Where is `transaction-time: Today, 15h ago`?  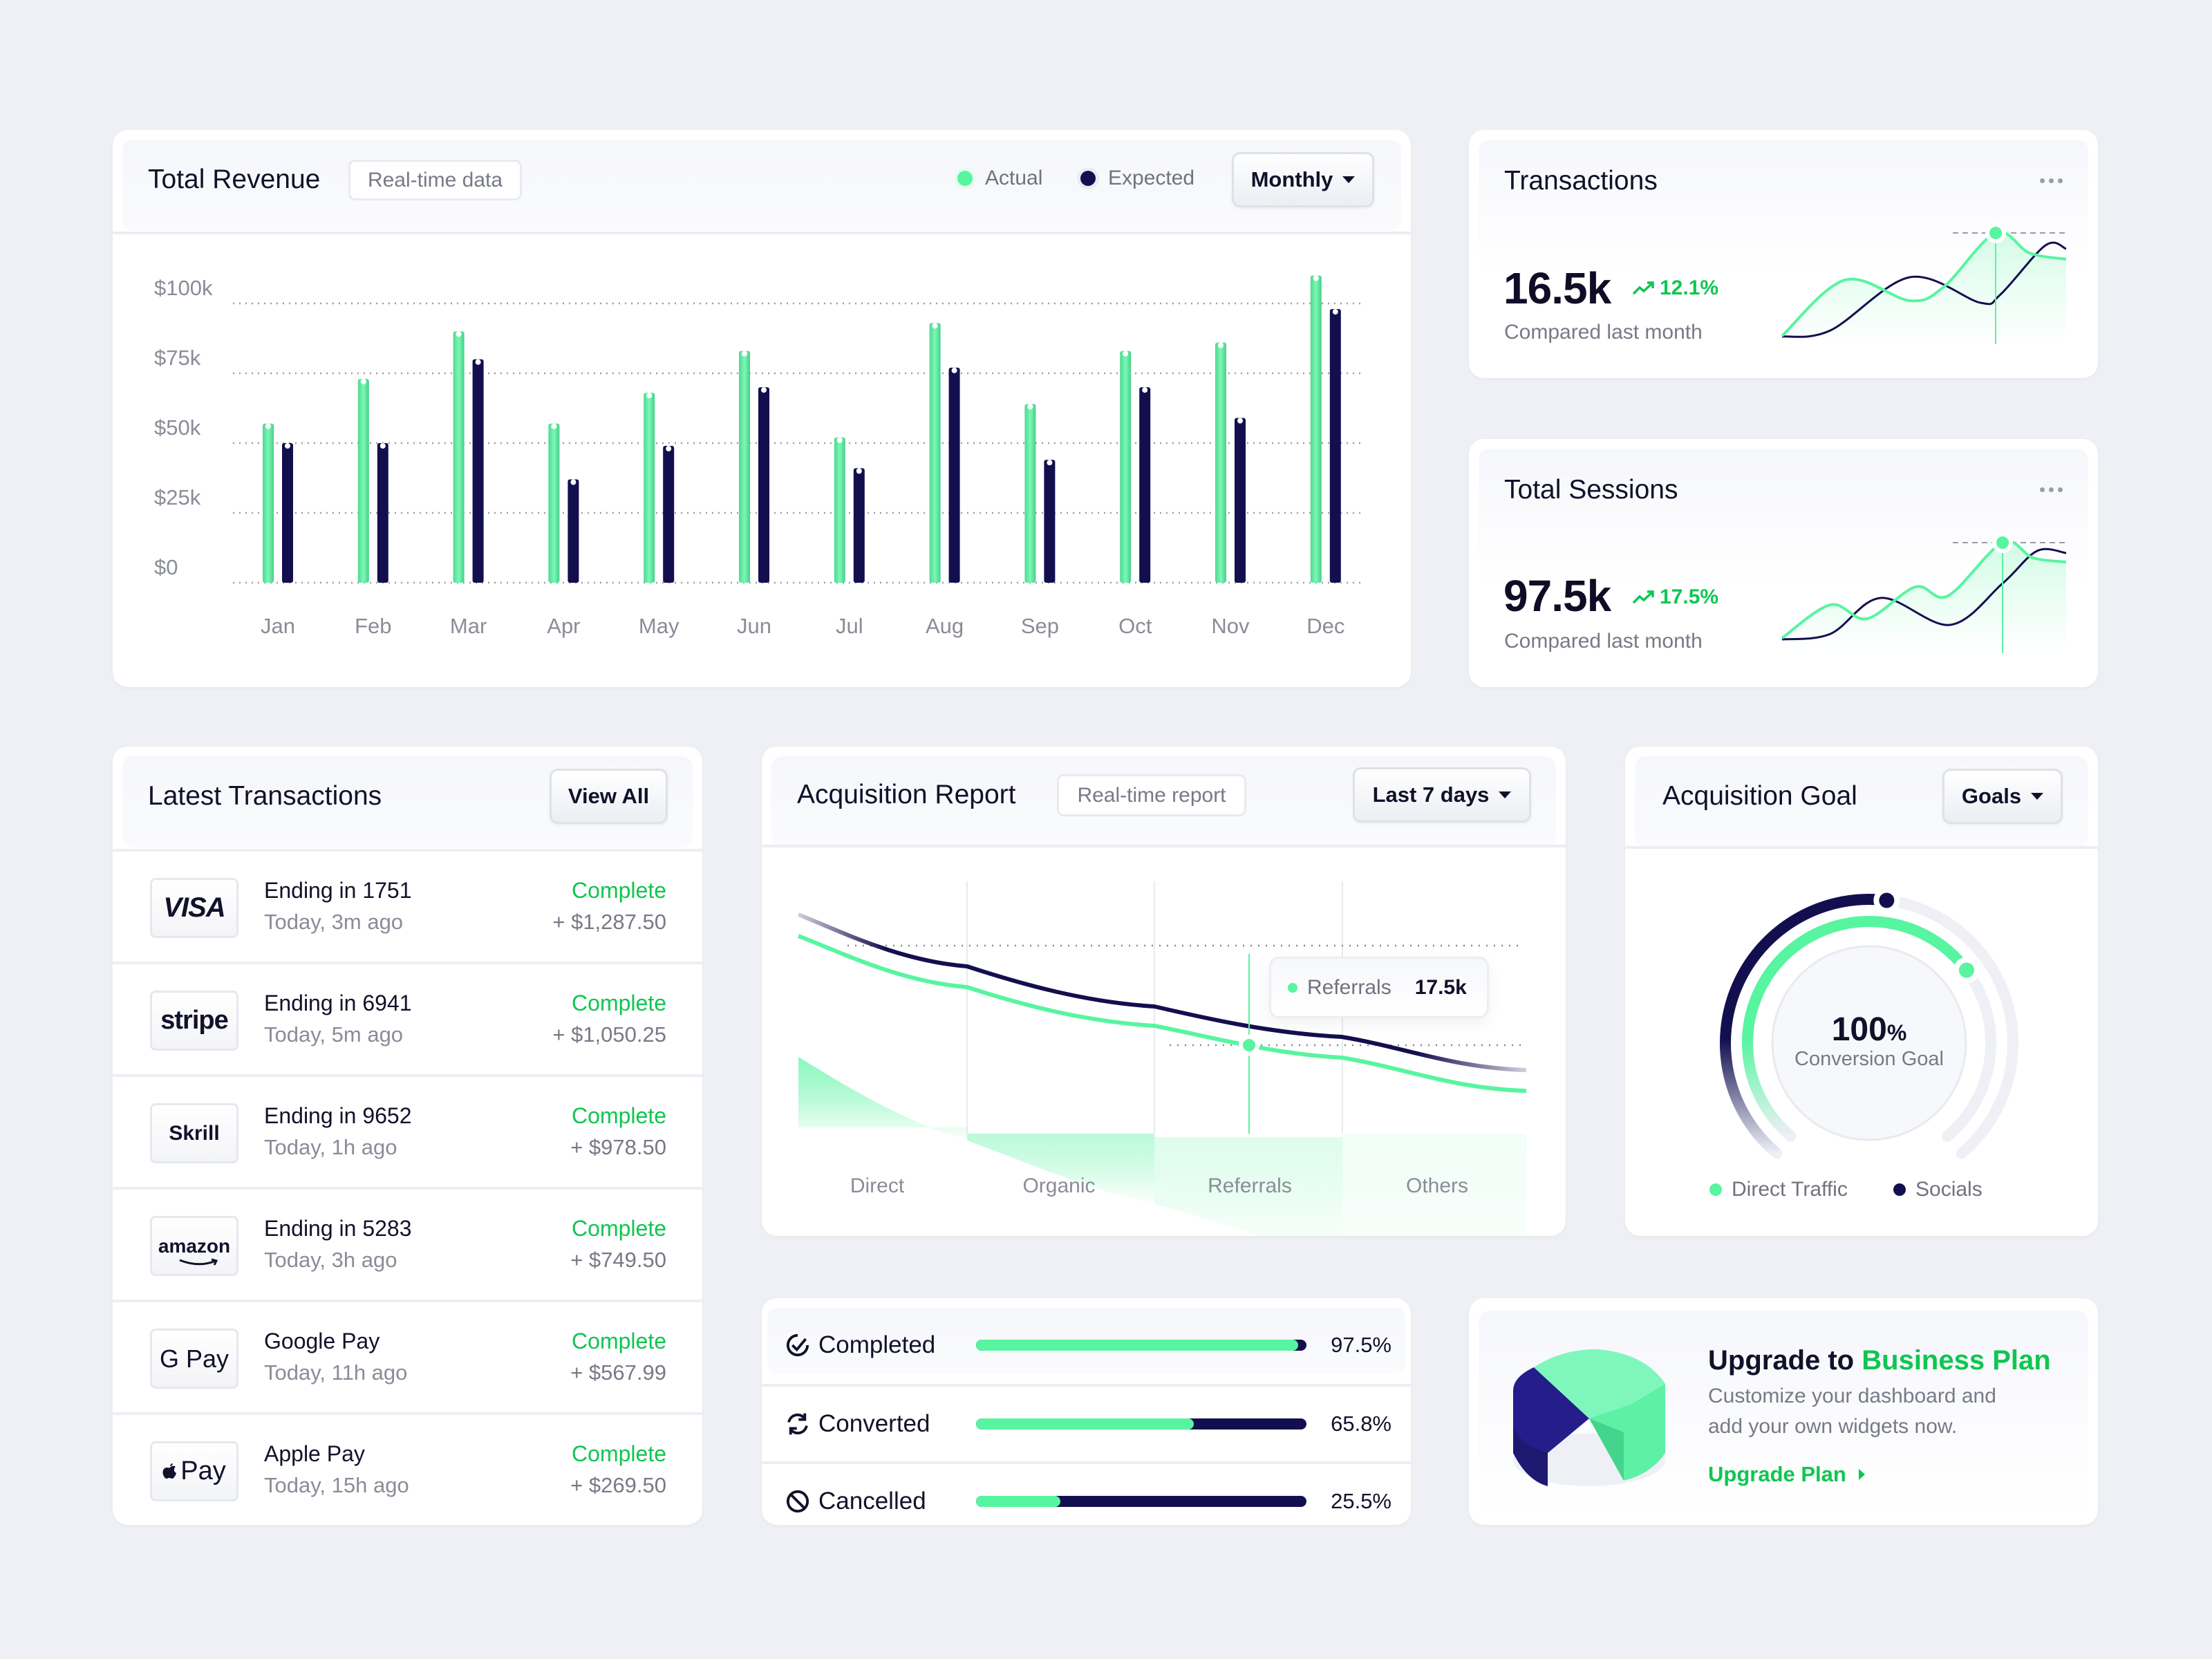 transaction-time: Today, 15h ago is located at coordinates (337, 1485).